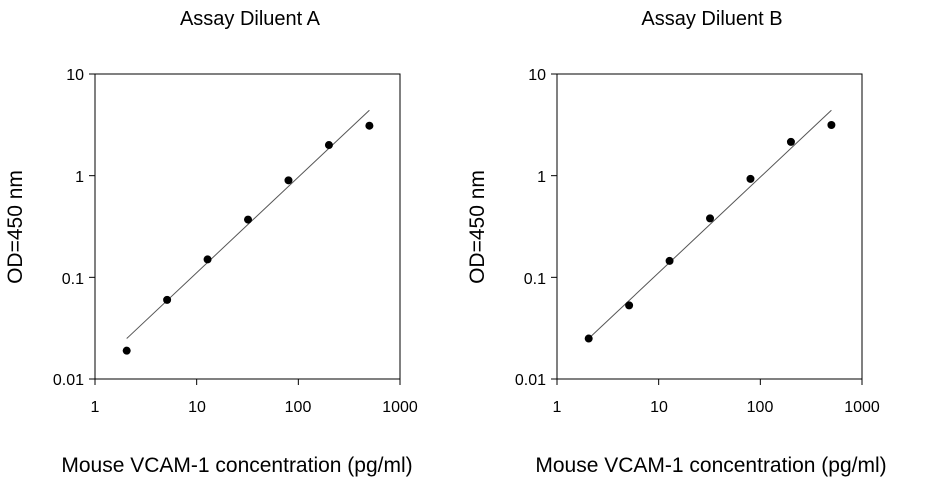  Describe the element at coordinates (711, 19) in the screenshot. I see `chart-title: Assay Diluent B` at that location.